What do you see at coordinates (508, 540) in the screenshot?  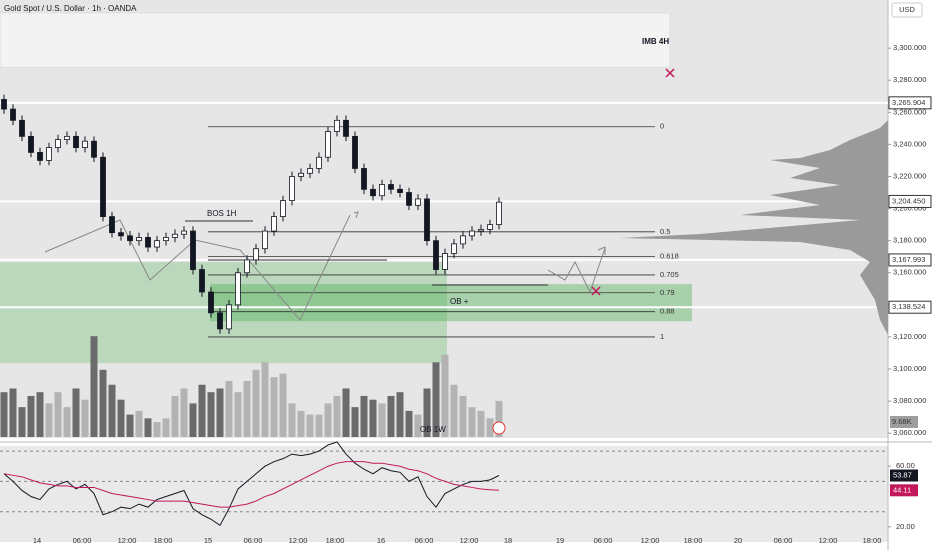 I see `x-tick-label: 18` at bounding box center [508, 540].